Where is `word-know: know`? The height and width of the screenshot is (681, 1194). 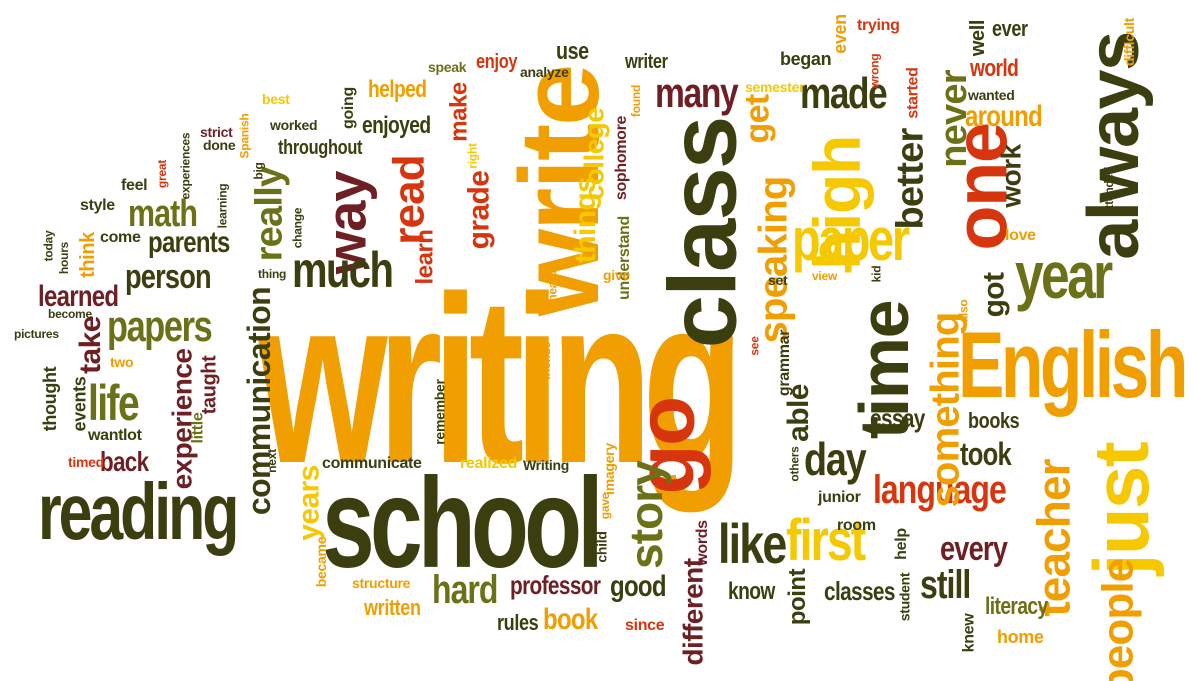
word-know: know is located at coordinates (751, 591).